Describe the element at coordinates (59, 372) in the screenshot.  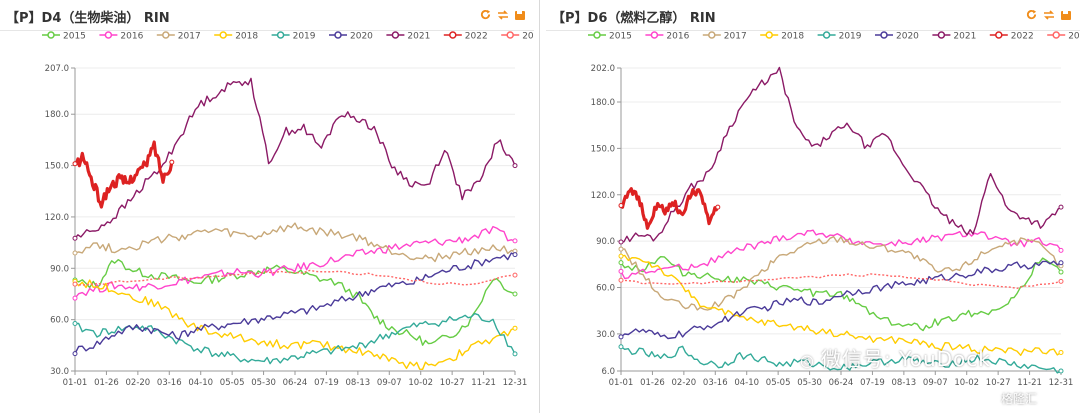
I see `y-tick-label: 30.0` at that location.